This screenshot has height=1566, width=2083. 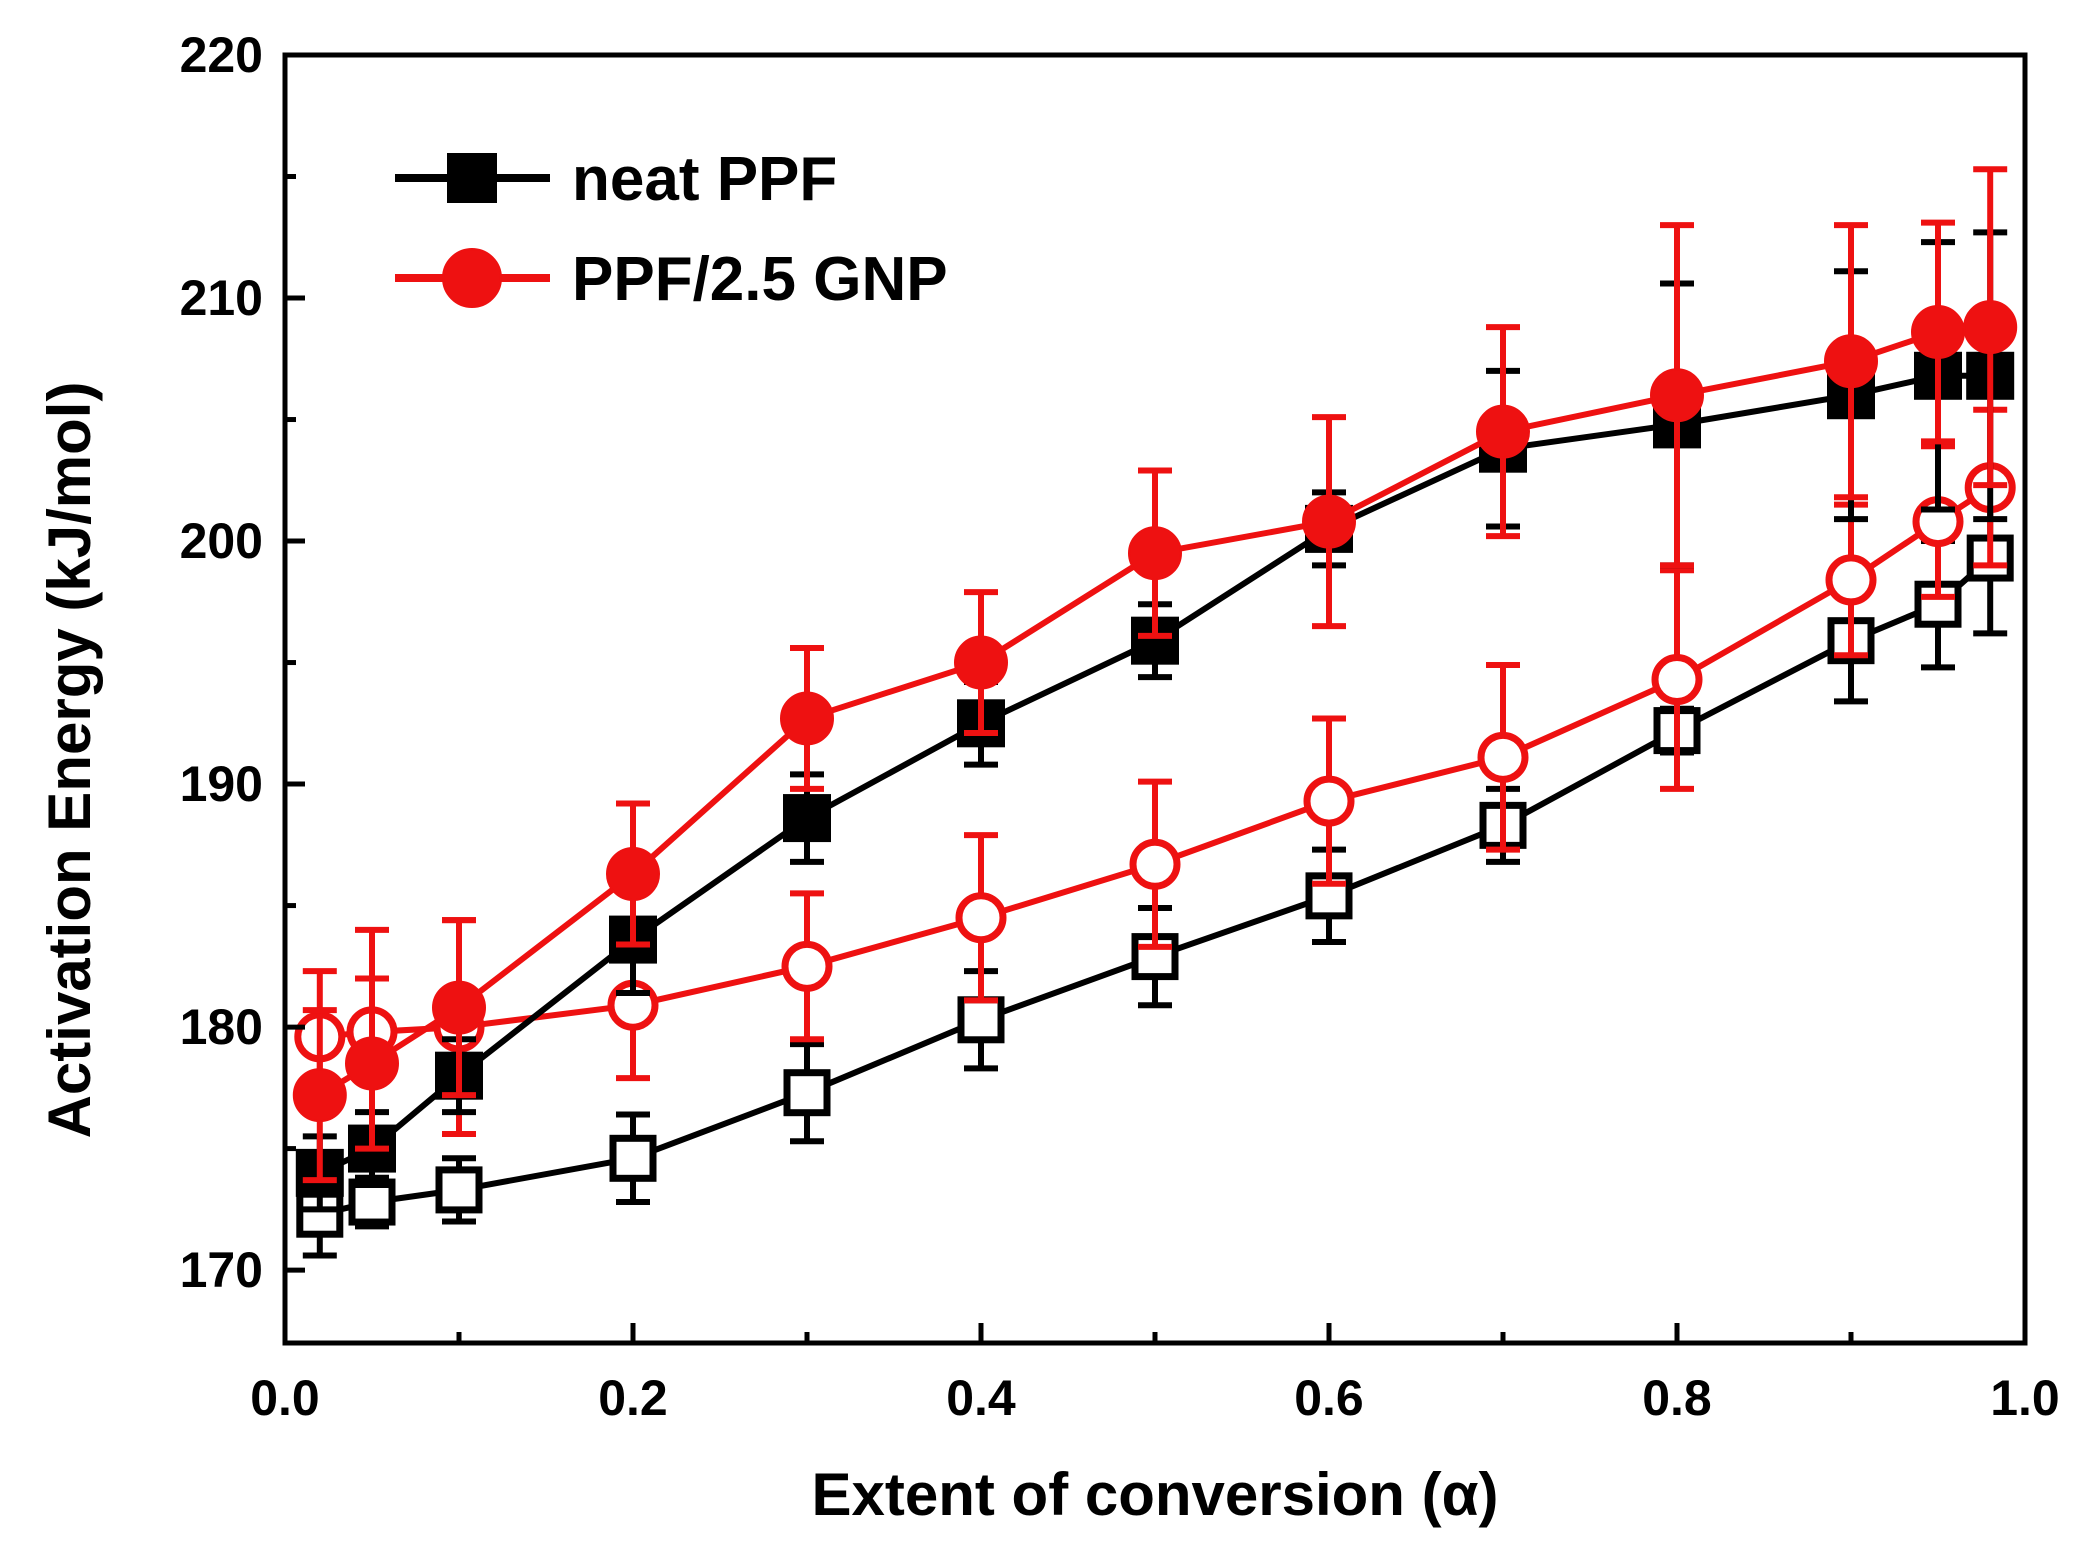 I want to click on legend: neat PPF PPF/2.5 GNP, so click(x=671, y=229).